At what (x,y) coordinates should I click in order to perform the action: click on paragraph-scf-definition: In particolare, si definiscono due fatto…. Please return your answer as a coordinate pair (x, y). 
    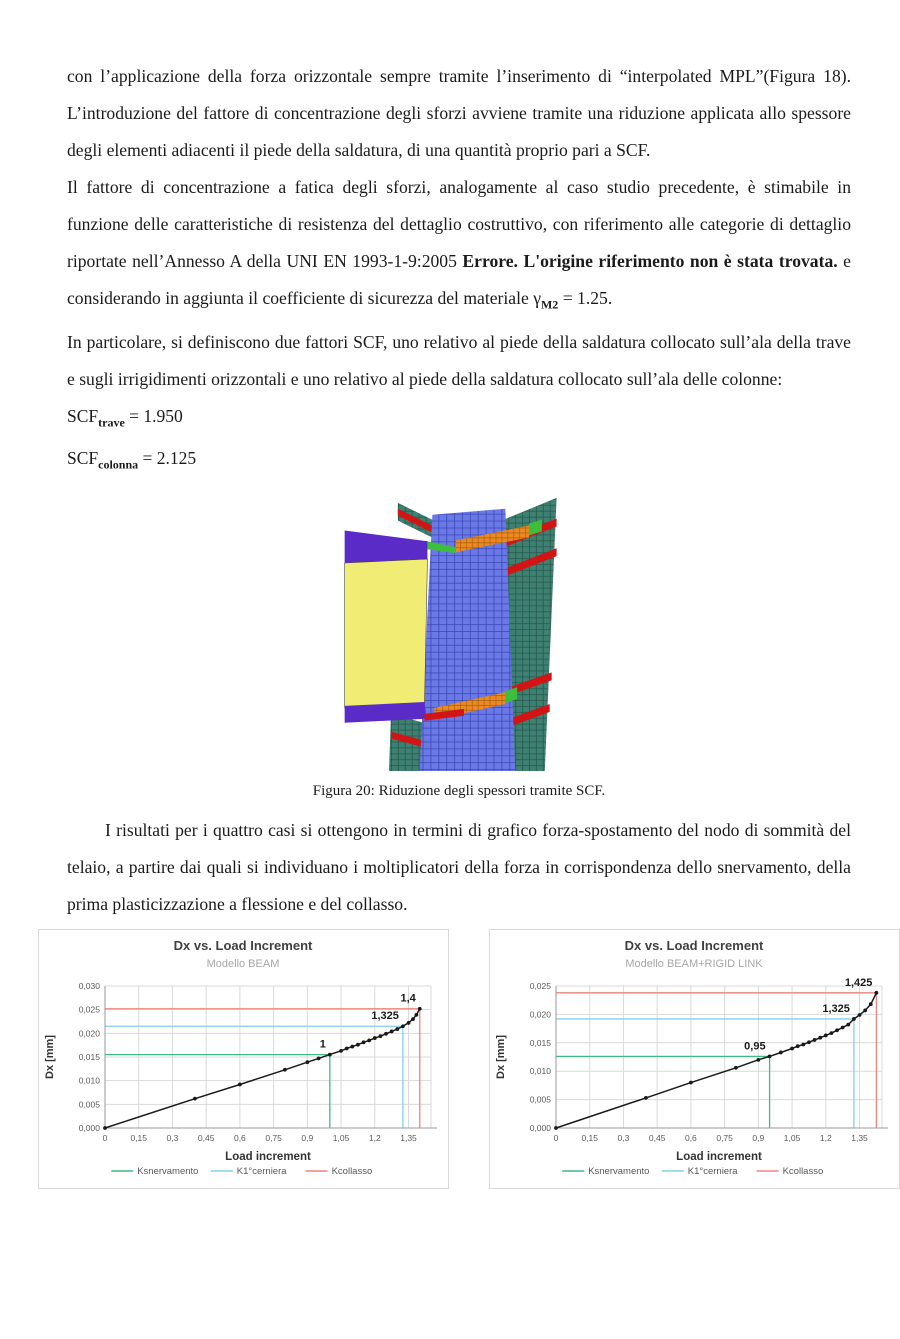
    Looking at the image, I should click on (459, 361).